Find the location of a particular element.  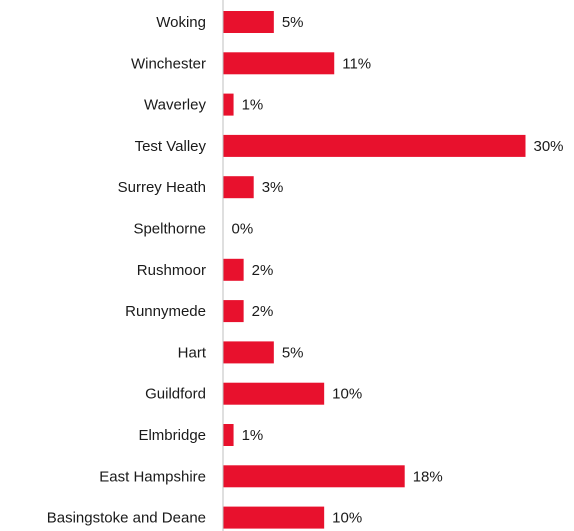

category-label: Woking is located at coordinates (181, 22).